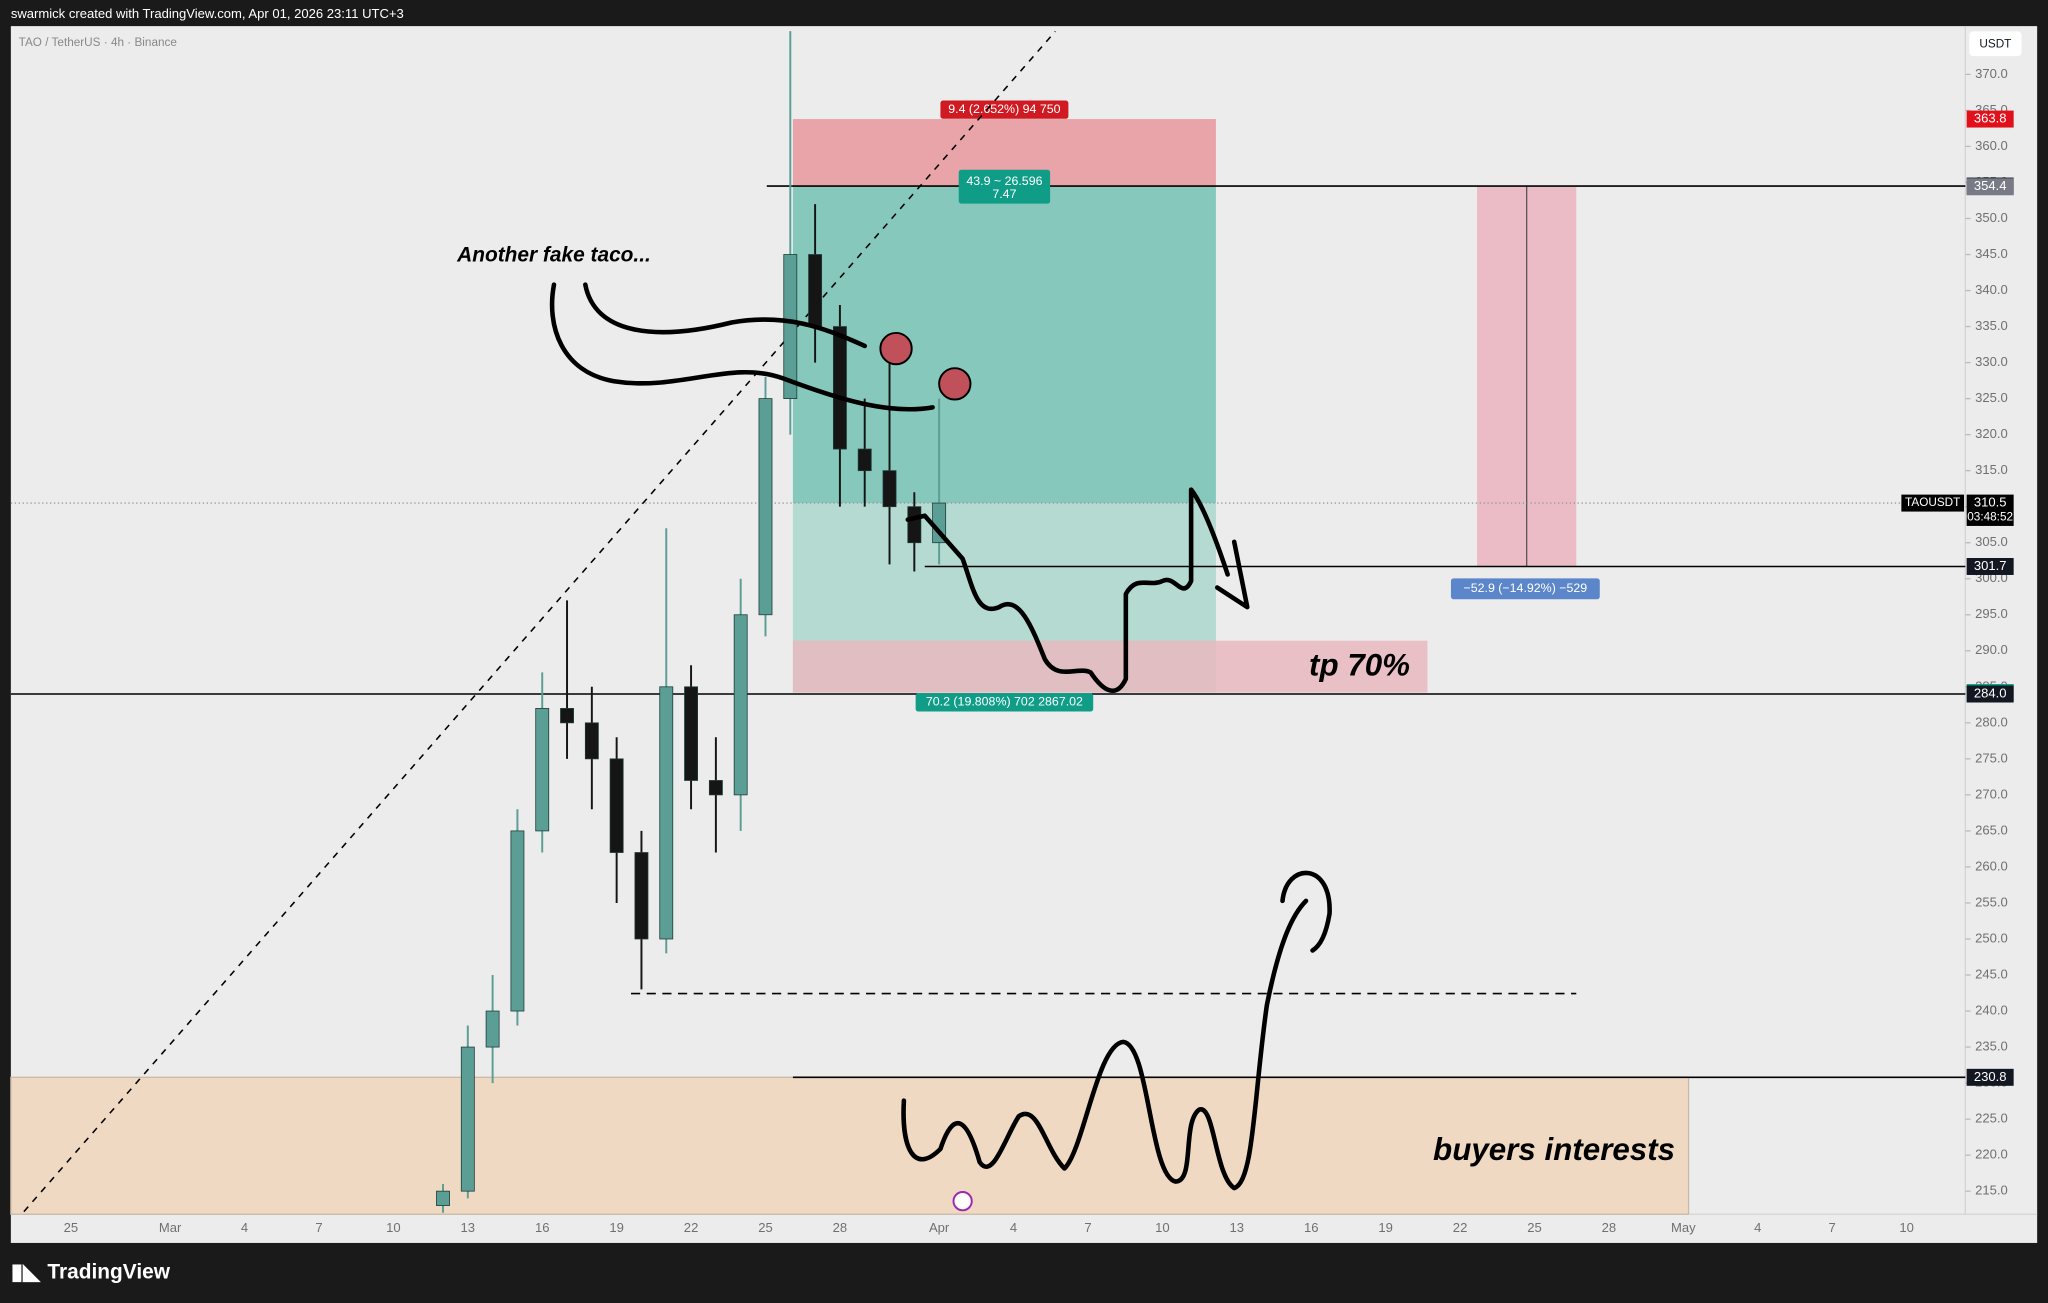 The width and height of the screenshot is (2048, 1303). I want to click on symbol-label-bg, so click(1933, 503).